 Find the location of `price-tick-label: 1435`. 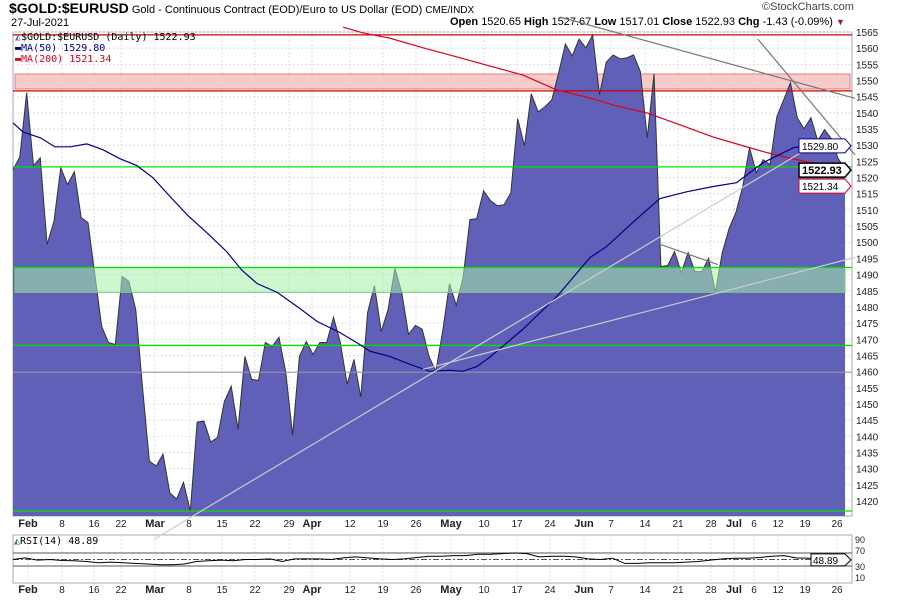

price-tick-label: 1435 is located at coordinates (867, 453).